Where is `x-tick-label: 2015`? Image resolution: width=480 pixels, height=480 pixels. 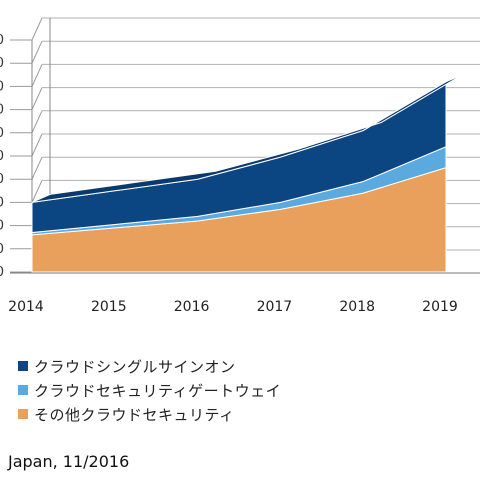 x-tick-label: 2015 is located at coordinates (109, 307).